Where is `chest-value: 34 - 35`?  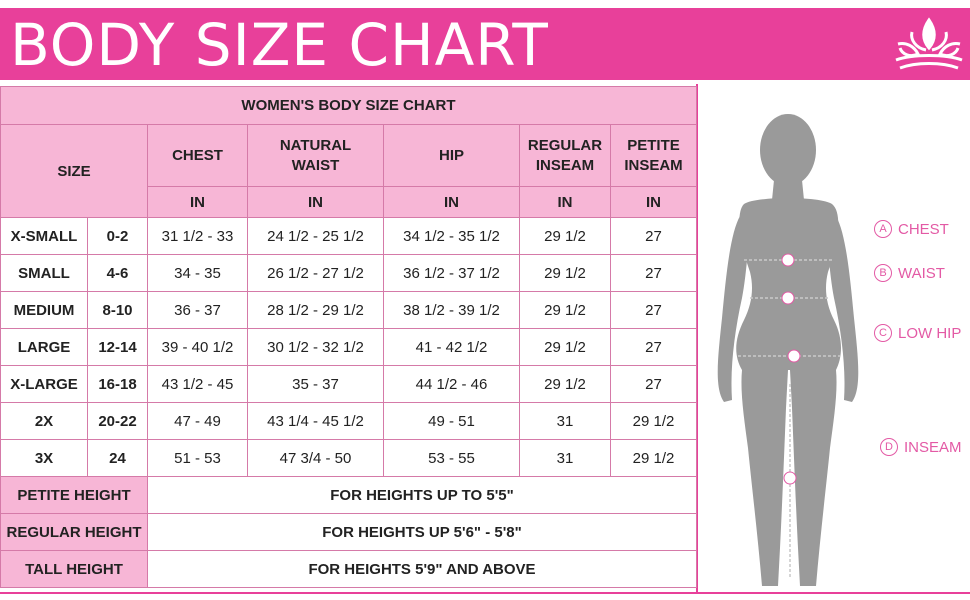
chest-value: 34 - 35 is located at coordinates (197, 273).